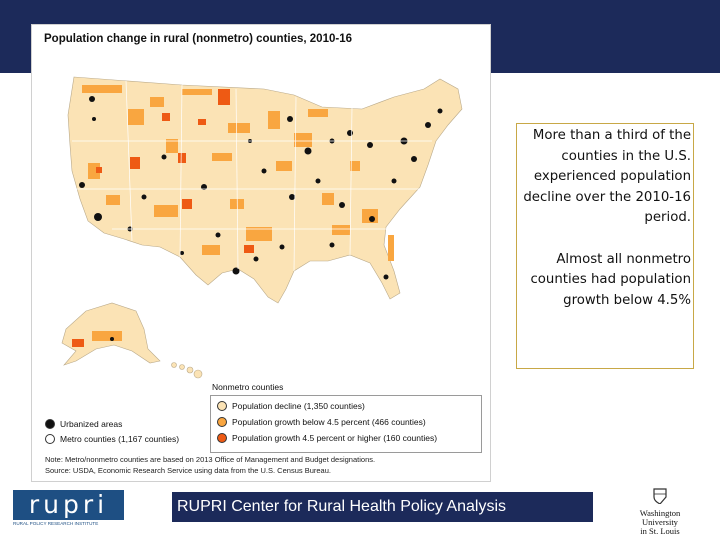 The image size is (720, 540). I want to click on legend-swatch-decline, so click(222, 406).